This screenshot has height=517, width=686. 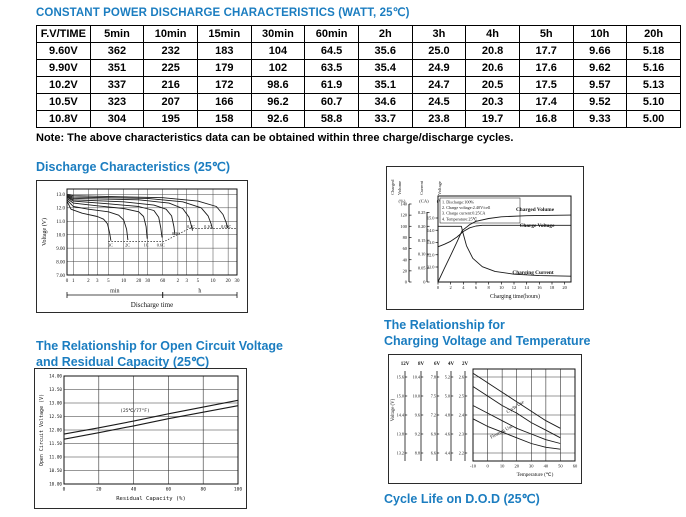 What do you see at coordinates (473, 466) in the screenshot?
I see `x-tick-label: -10` at bounding box center [473, 466].